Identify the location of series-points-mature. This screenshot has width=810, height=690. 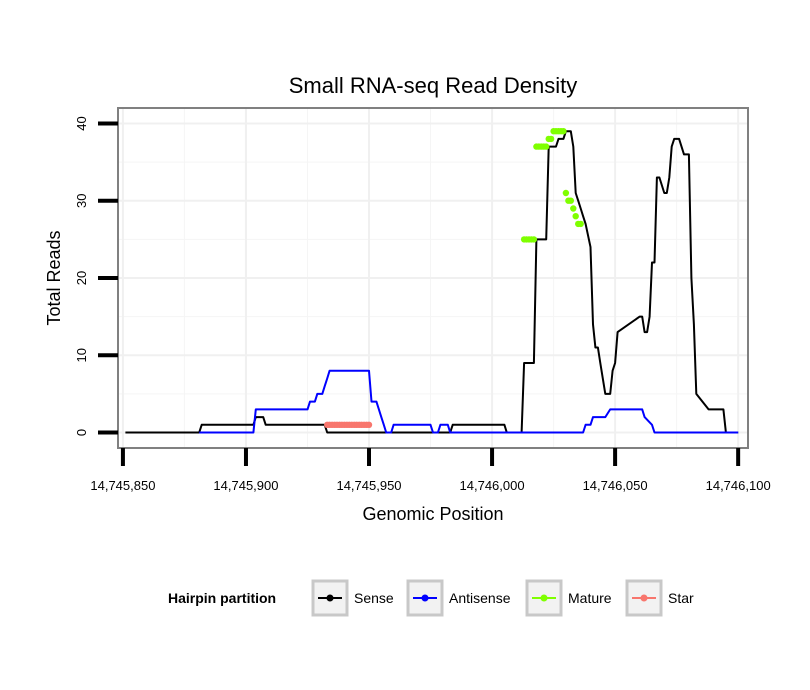
(552, 185).